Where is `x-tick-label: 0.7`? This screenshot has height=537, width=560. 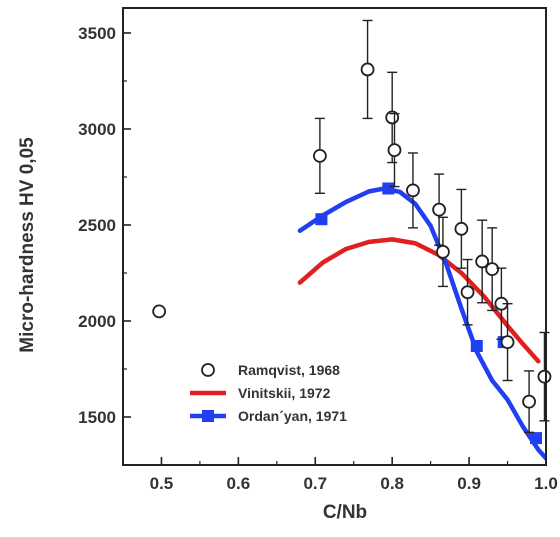 x-tick-label: 0.7 is located at coordinates (315, 483).